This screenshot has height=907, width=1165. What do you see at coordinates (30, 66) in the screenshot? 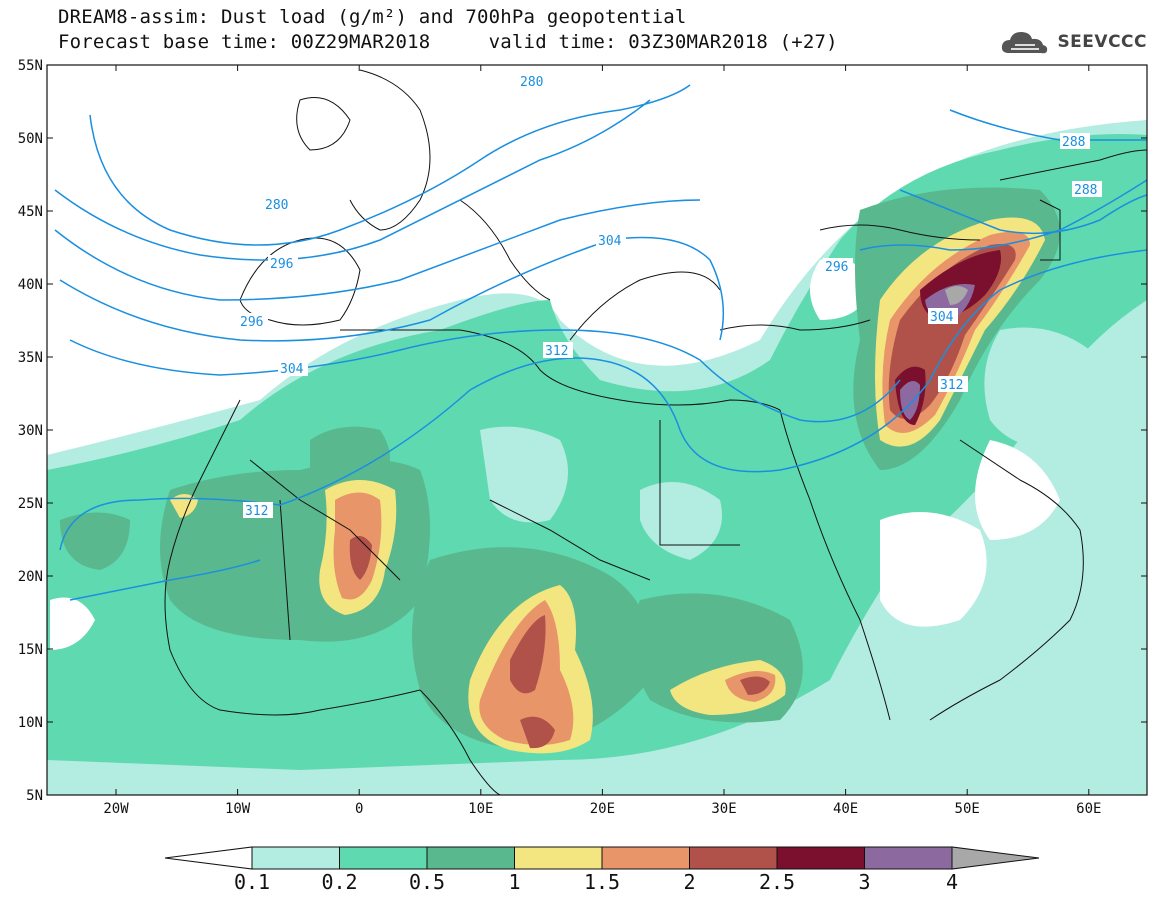
I see `lat-label: 55N` at bounding box center [30, 66].